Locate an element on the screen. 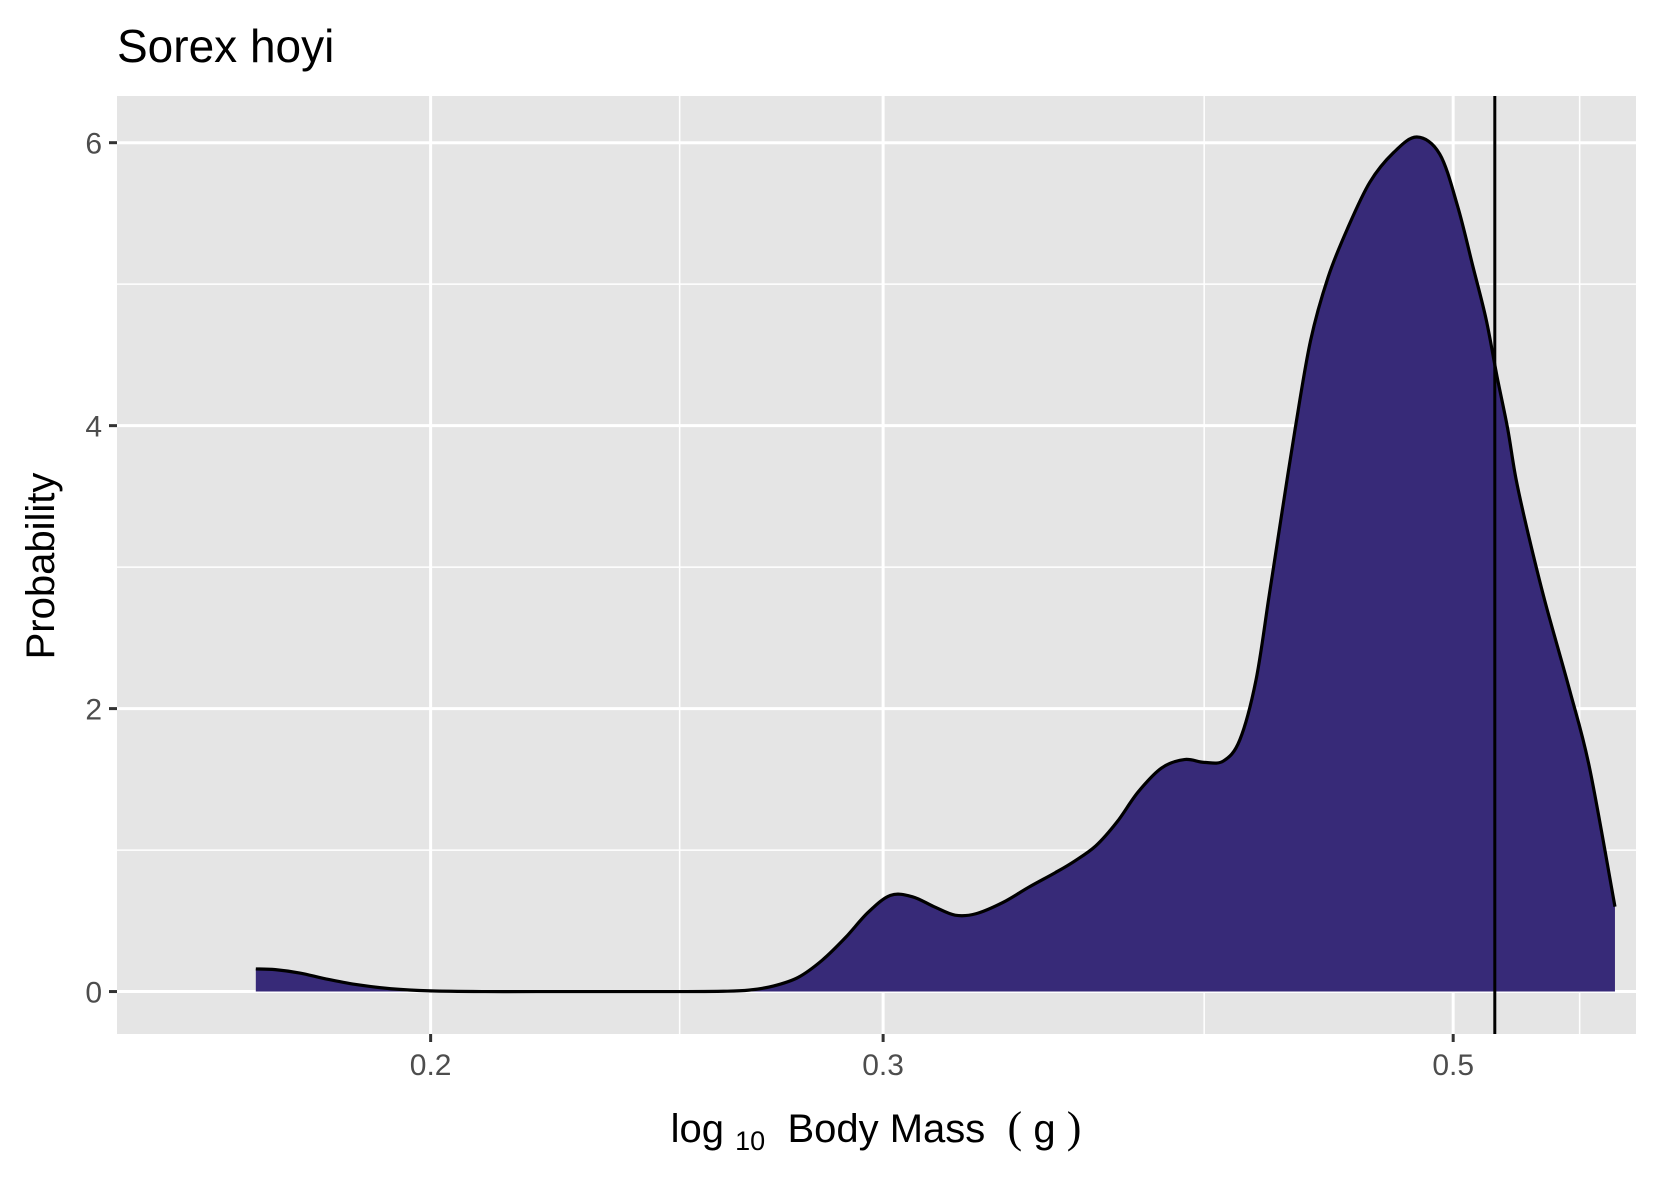 Image resolution: width=1653 pixels, height=1181 pixels. x-axis-title-prefix: log is located at coordinates (697, 1129).